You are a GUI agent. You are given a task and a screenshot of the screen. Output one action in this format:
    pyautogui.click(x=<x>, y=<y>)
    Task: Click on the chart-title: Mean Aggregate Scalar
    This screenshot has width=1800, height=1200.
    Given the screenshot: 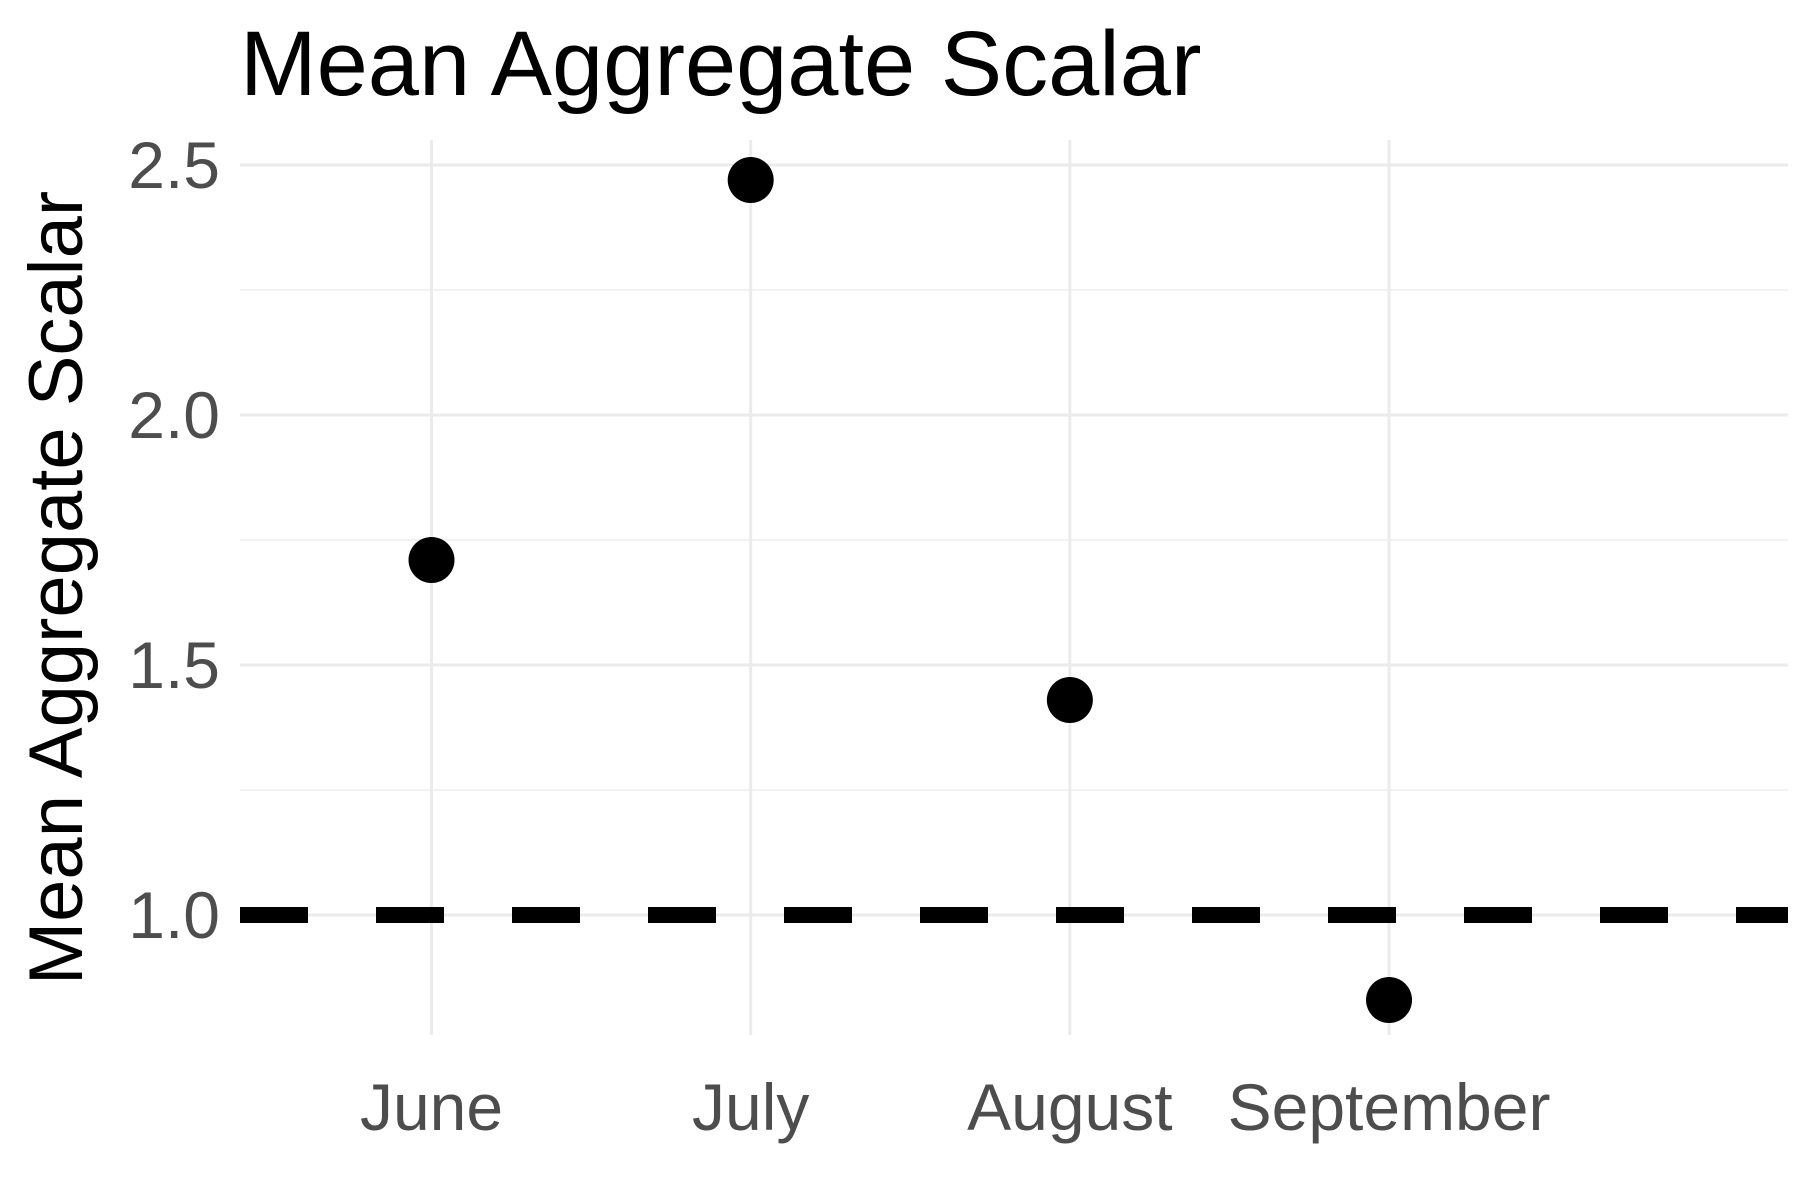 What is the action you would take?
    pyautogui.click(x=721, y=64)
    